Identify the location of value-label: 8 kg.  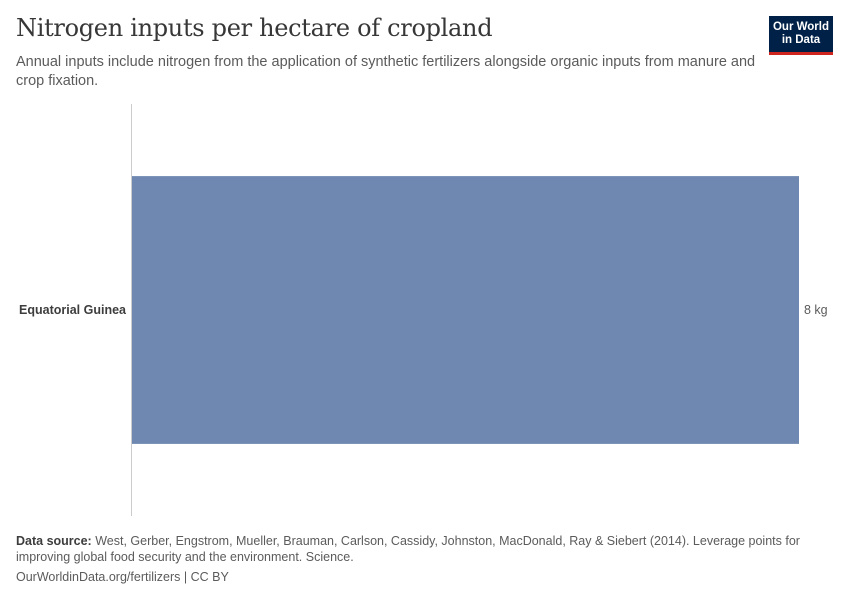
(816, 310).